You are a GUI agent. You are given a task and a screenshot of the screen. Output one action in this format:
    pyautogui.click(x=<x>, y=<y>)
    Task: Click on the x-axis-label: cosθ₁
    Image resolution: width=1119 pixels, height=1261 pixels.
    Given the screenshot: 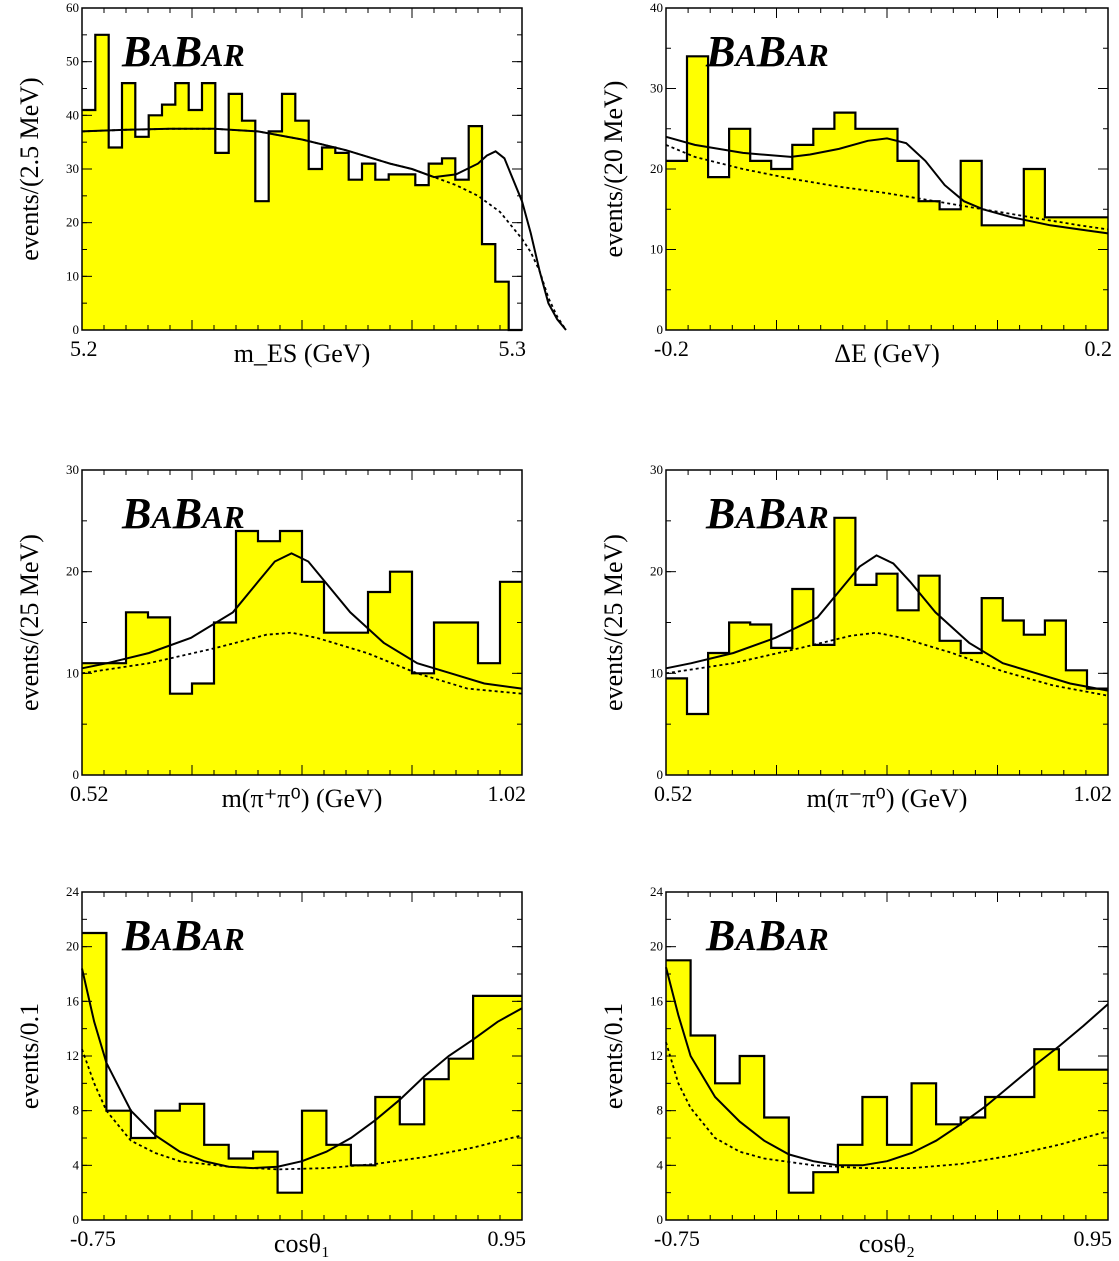 What is the action you would take?
    pyautogui.click(x=302, y=1243)
    